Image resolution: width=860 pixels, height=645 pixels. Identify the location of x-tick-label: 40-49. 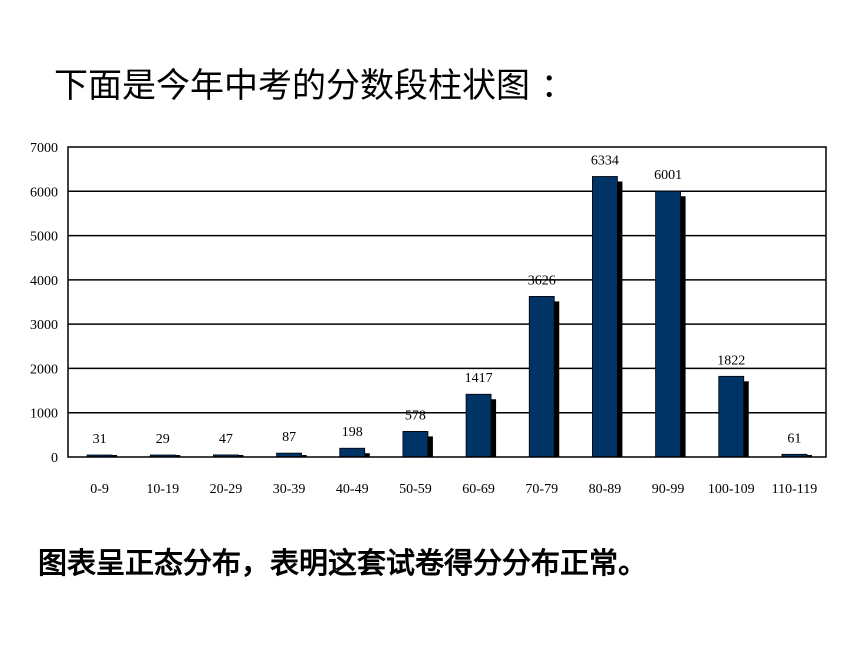
(352, 489).